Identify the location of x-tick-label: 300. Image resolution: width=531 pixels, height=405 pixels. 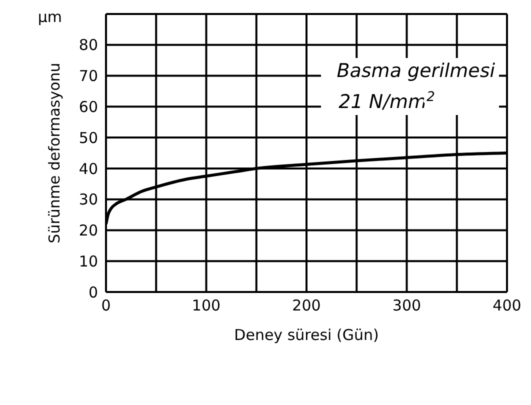
(407, 305).